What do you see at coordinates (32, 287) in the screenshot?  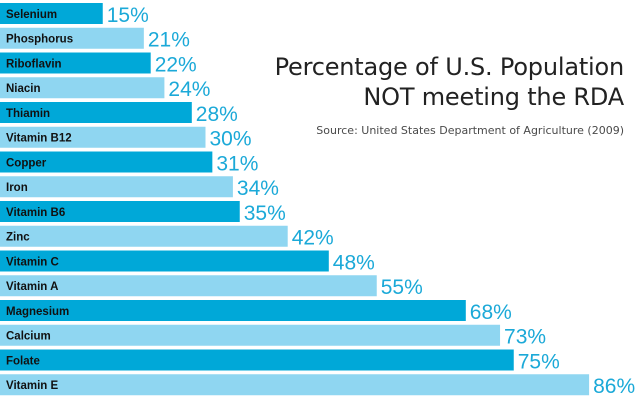 I see `category-label: Vitamin A` at bounding box center [32, 287].